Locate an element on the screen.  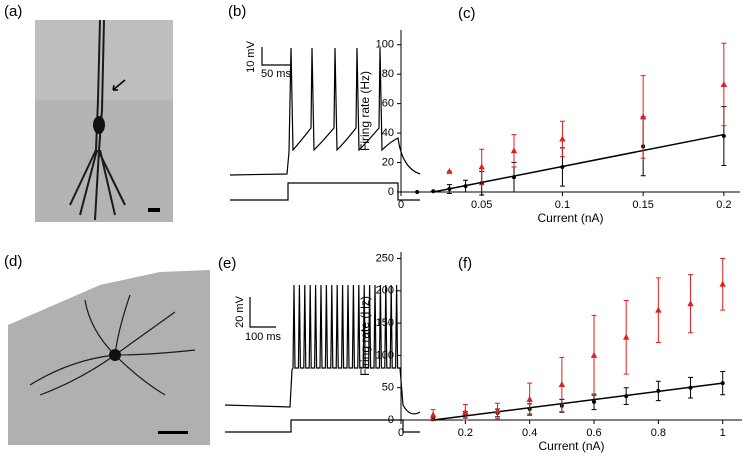
y-tick-label: 60 is located at coordinates (388, 104).